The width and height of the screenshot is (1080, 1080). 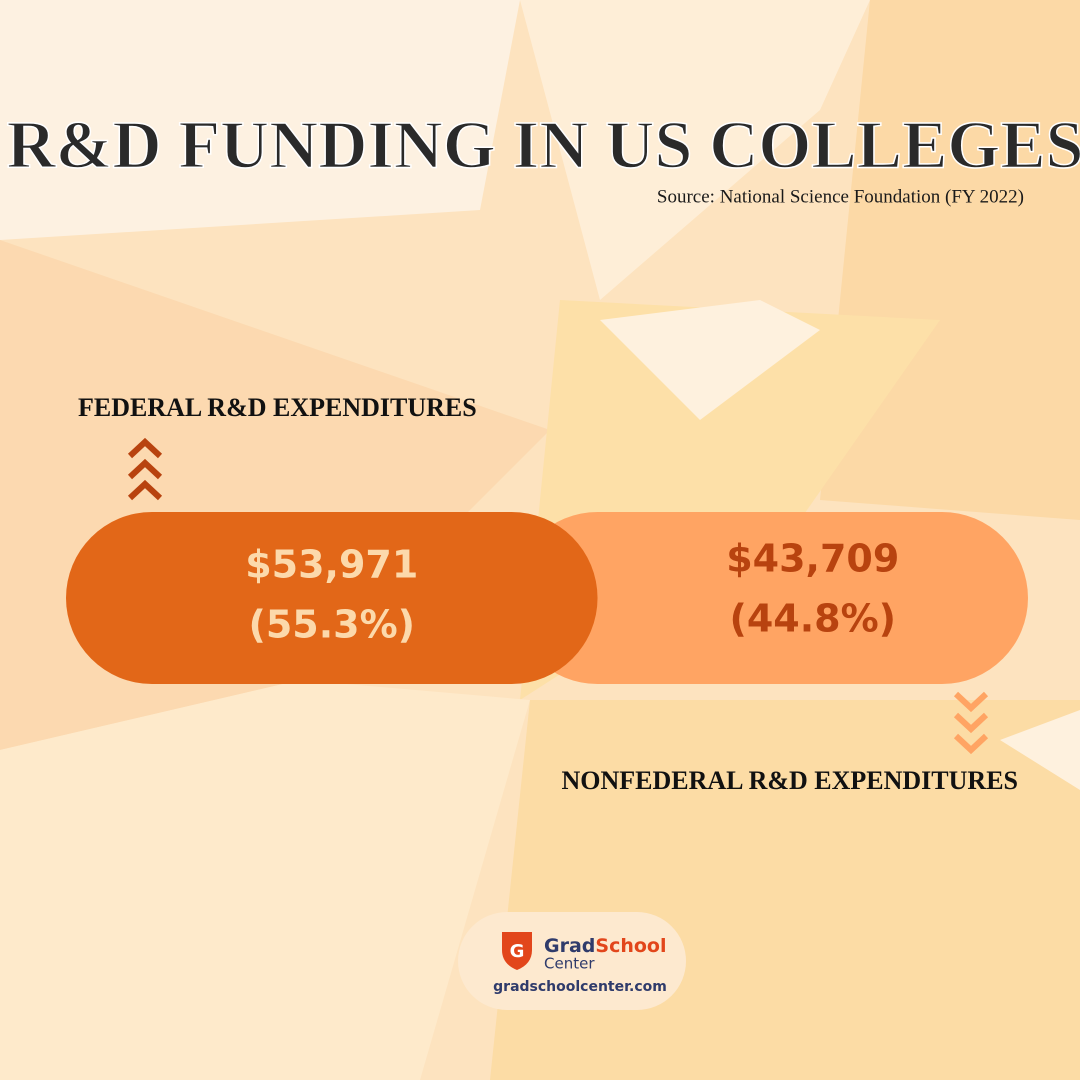 What do you see at coordinates (331, 625) in the screenshot?
I see `share-label: (55.3%)` at bounding box center [331, 625].